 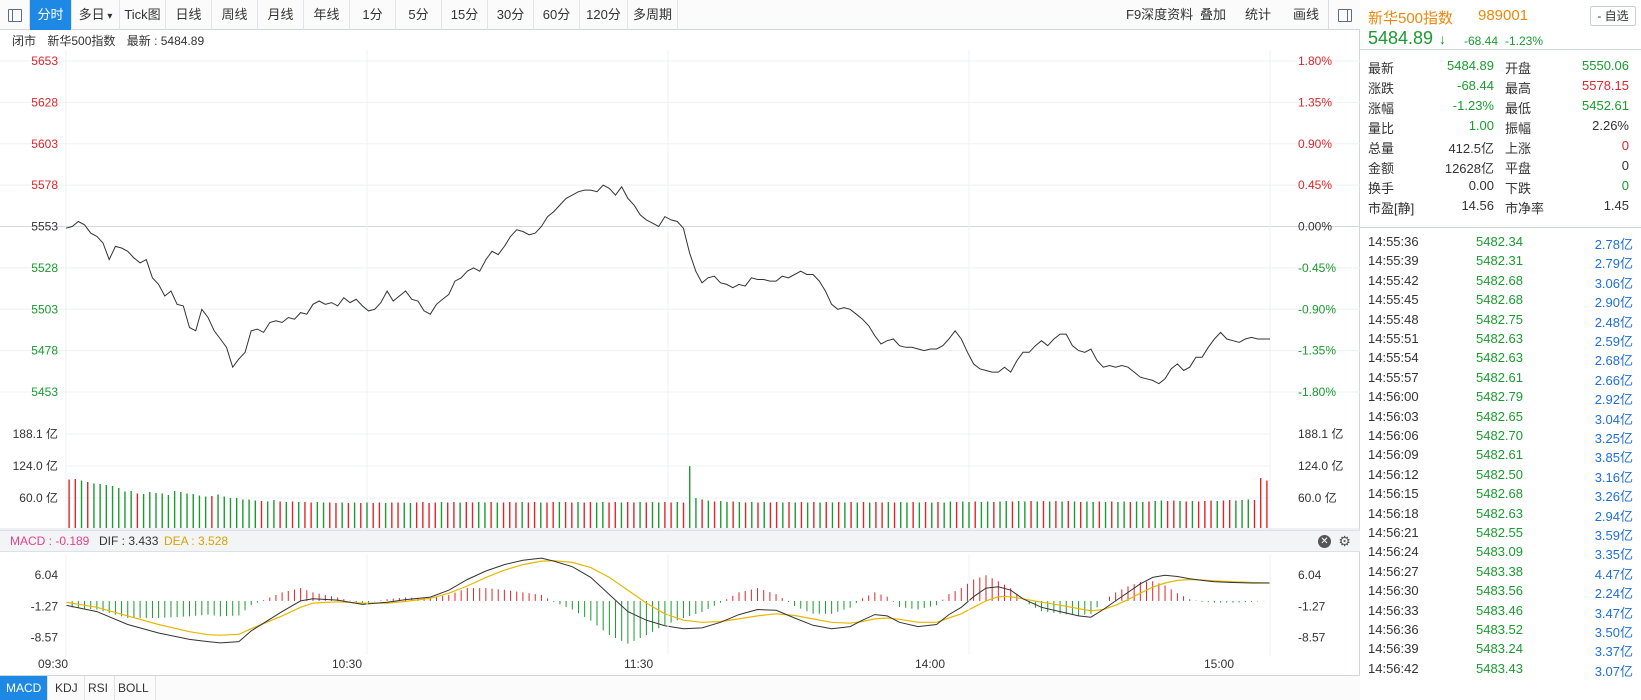 What do you see at coordinates (373, 15) in the screenshot?
I see `tab-7: 1分` at bounding box center [373, 15].